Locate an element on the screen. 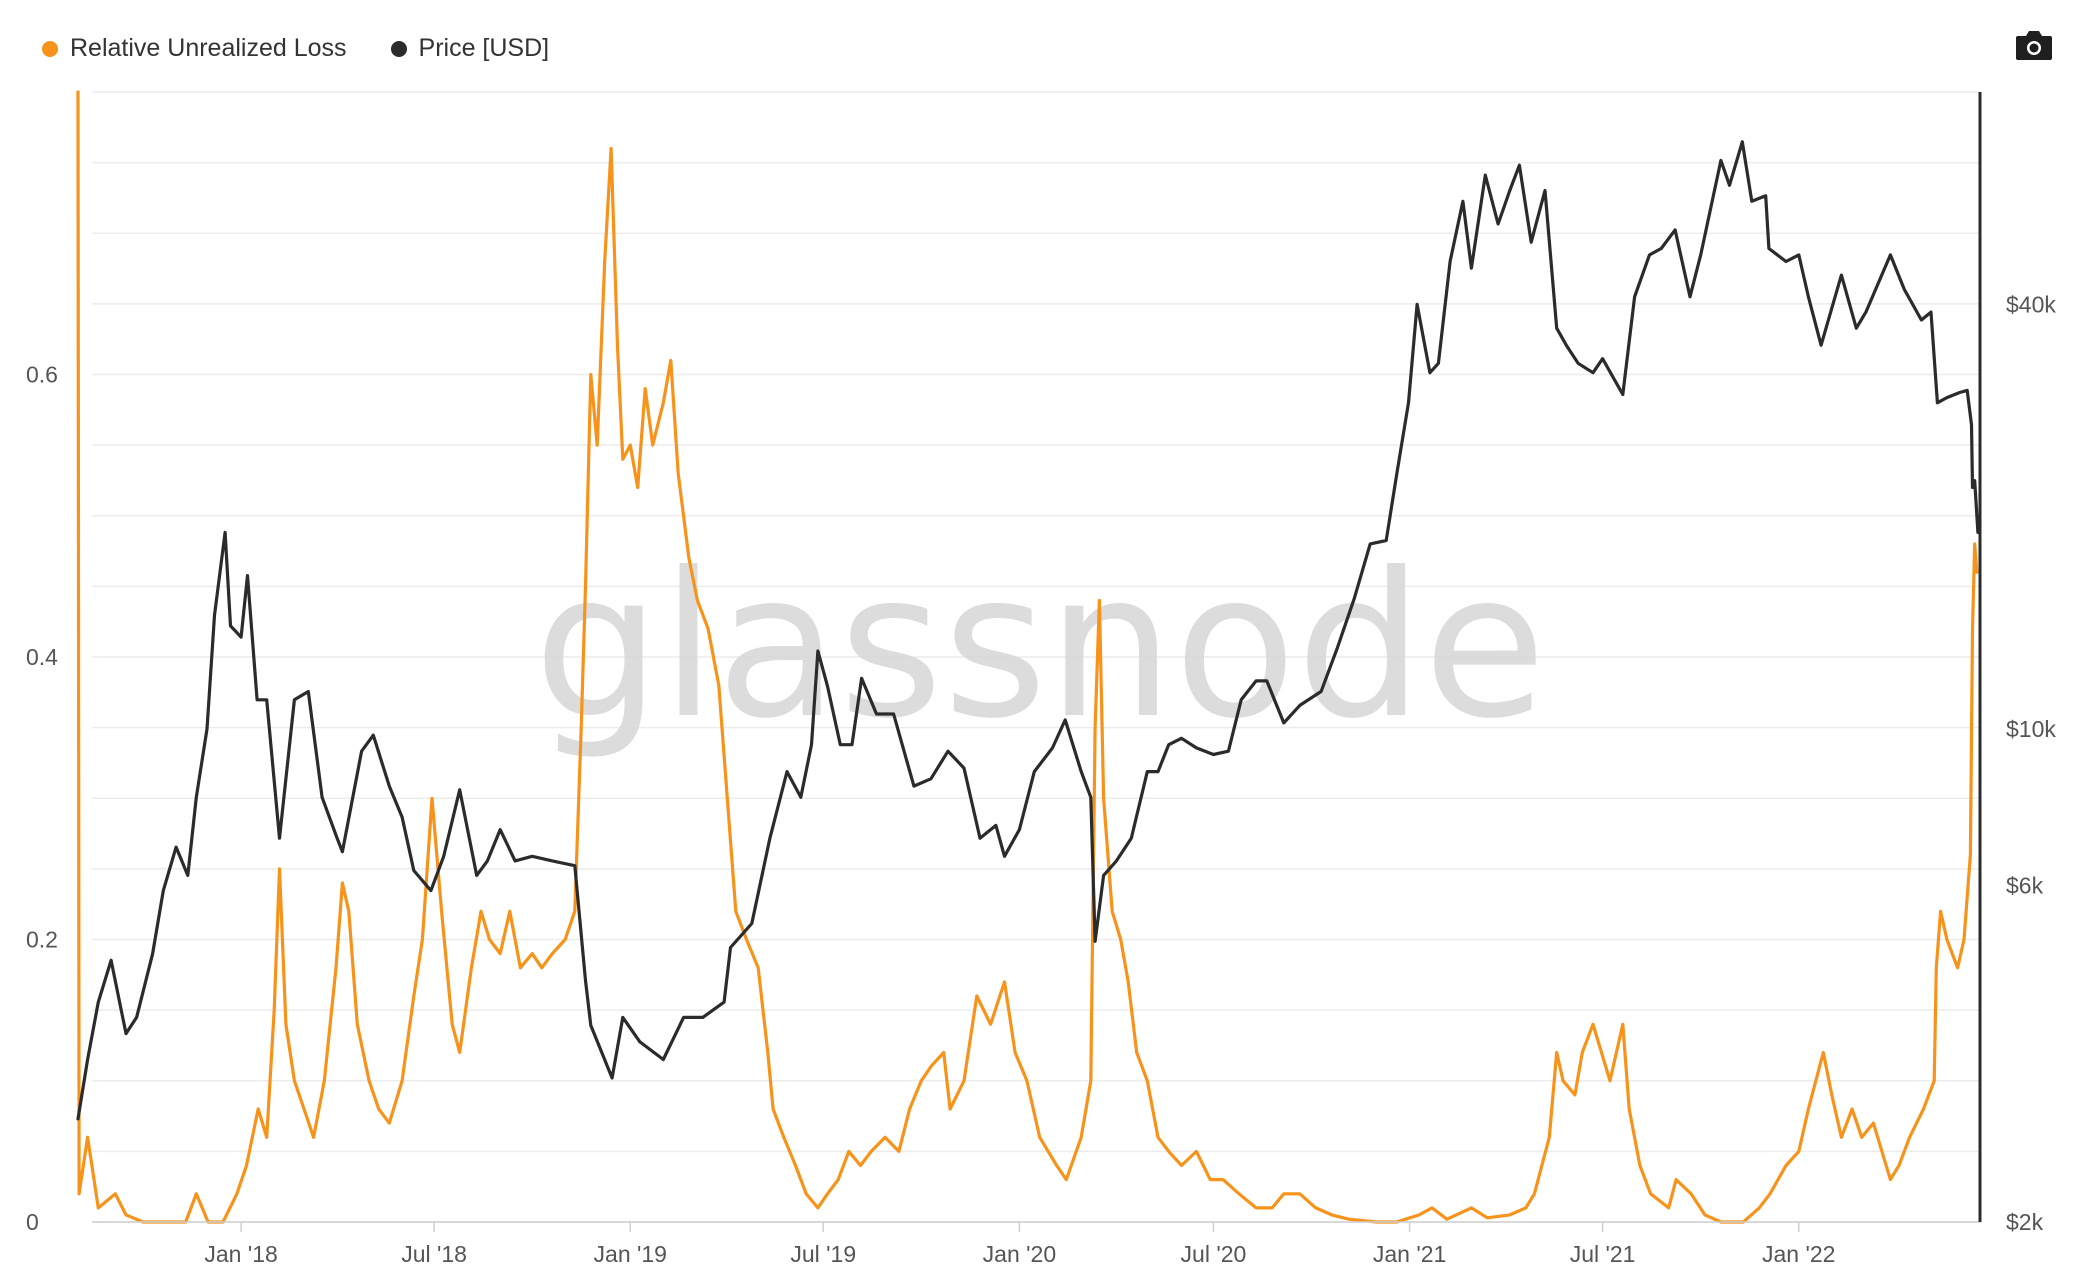 The height and width of the screenshot is (1284, 2076). x-tick-label: Jul '21 is located at coordinates (1603, 1254).